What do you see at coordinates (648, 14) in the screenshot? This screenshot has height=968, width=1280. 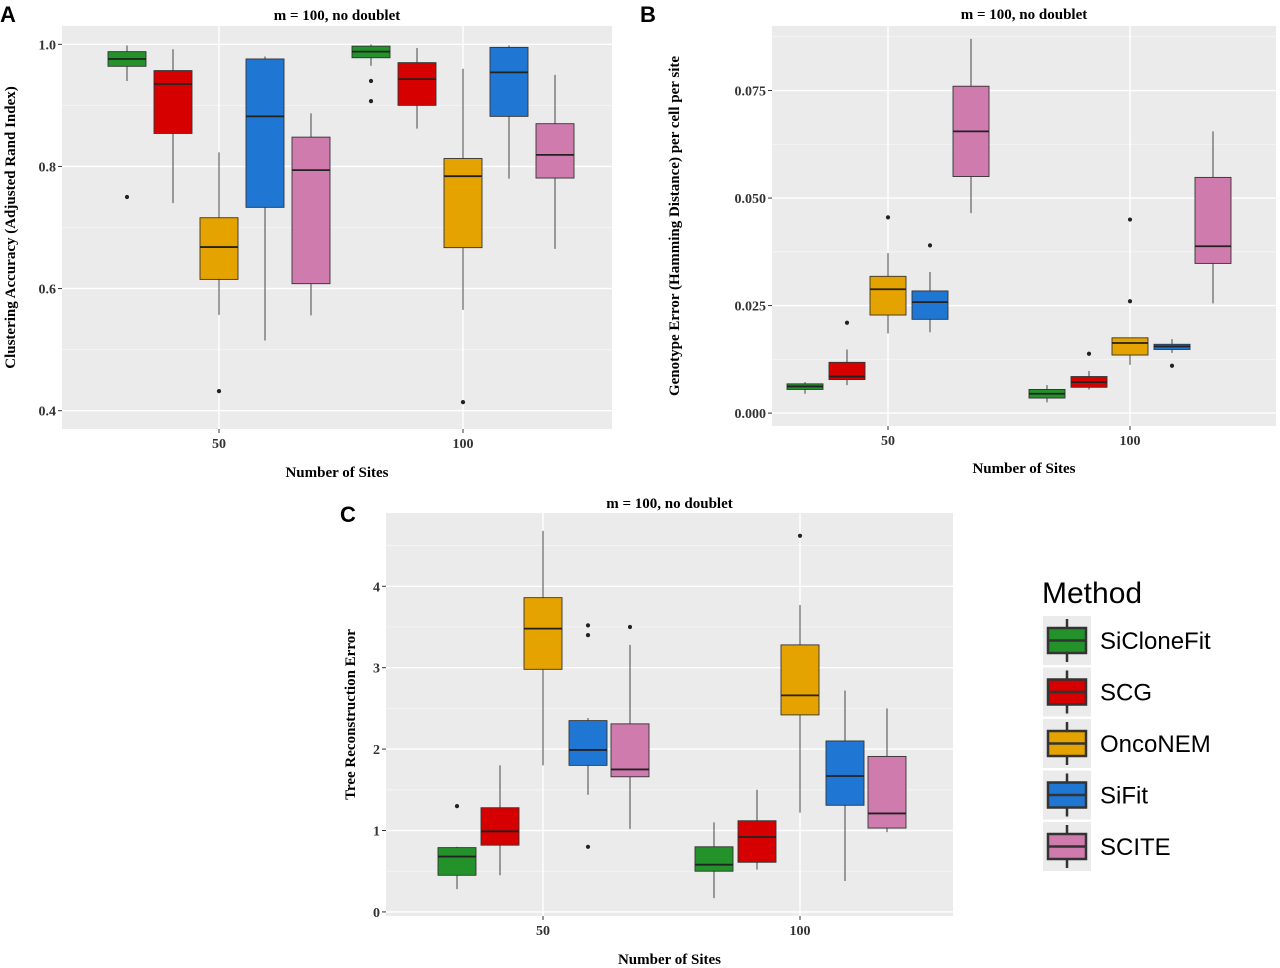 I see `panel-letter: B` at bounding box center [648, 14].